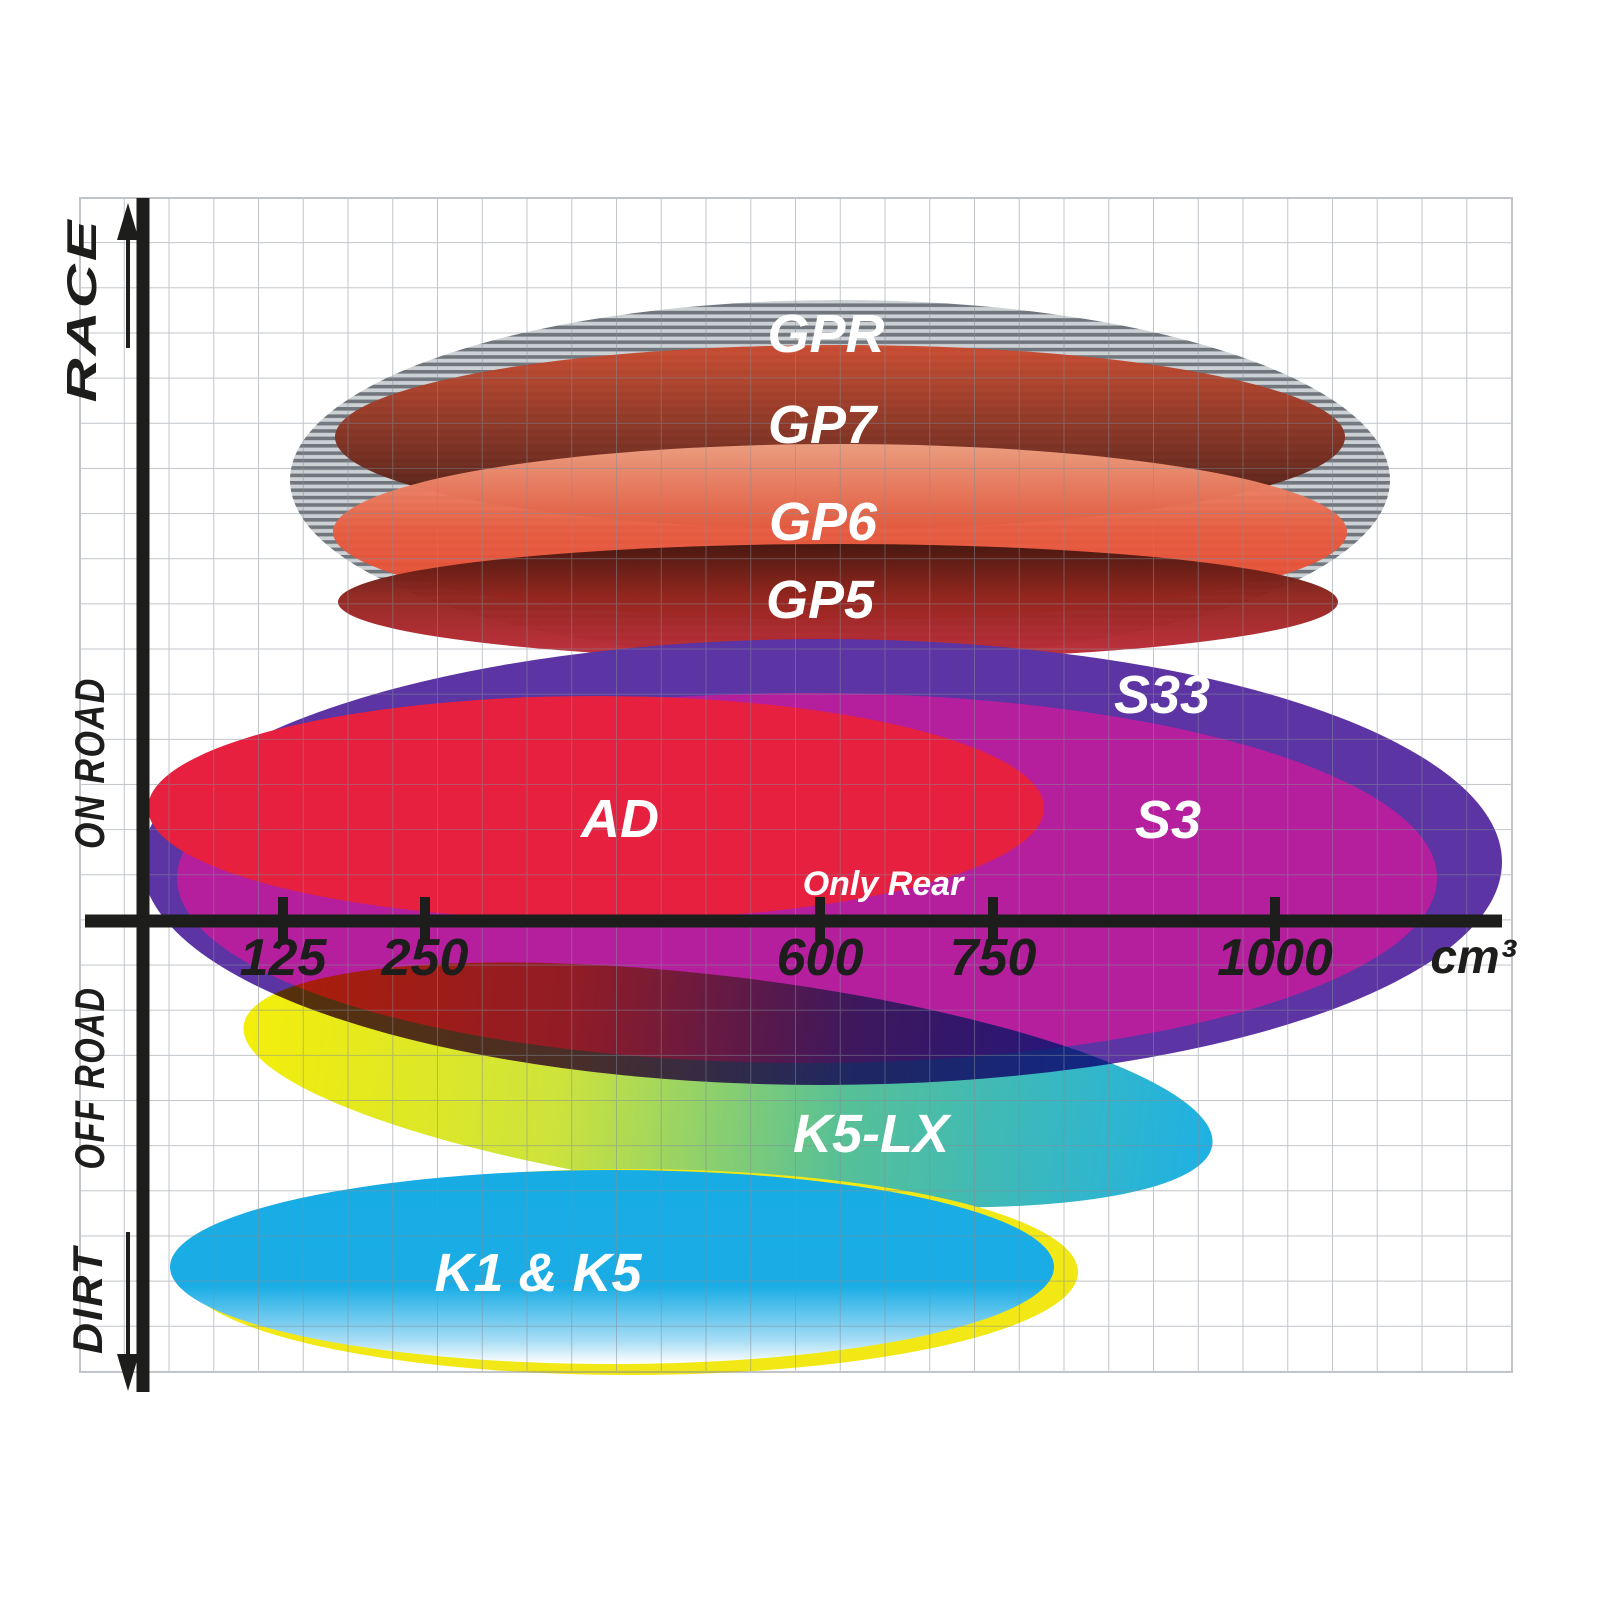 Image resolution: width=1600 pixels, height=1600 pixels. Describe the element at coordinates (820, 958) in the screenshot. I see `tick-label-600: 600` at that location.